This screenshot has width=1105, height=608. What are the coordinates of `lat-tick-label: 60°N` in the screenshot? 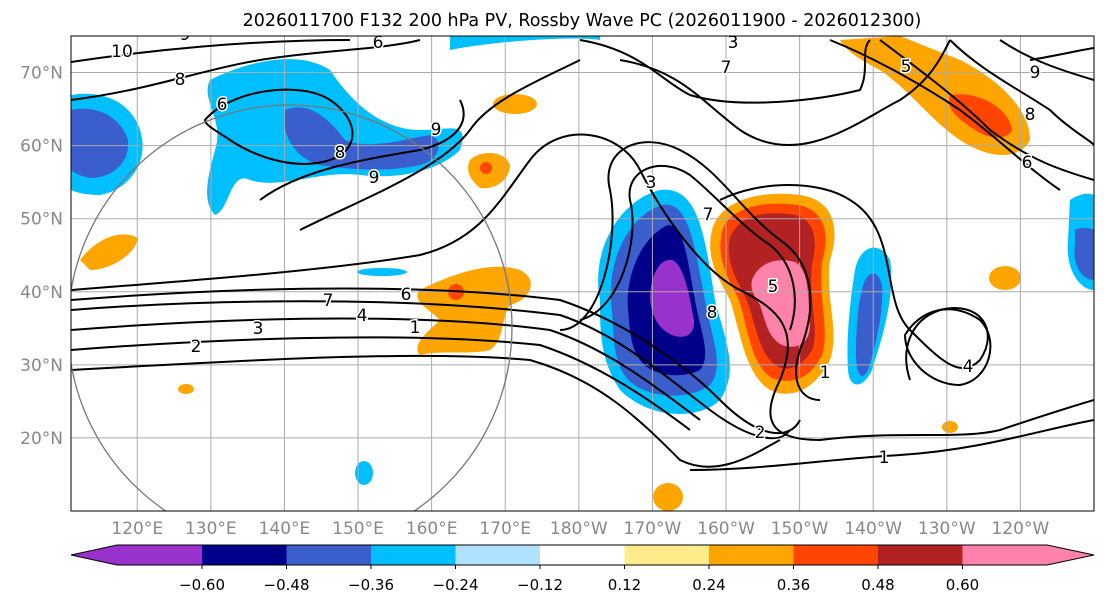 It's located at (41, 147).